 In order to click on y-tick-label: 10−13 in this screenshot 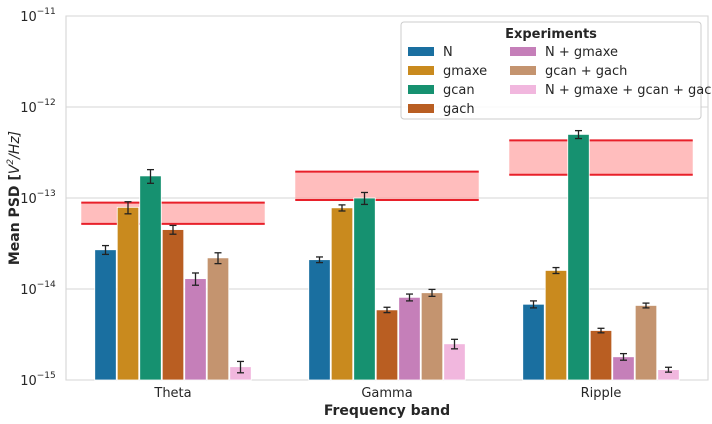, I will do `click(38, 198)`.